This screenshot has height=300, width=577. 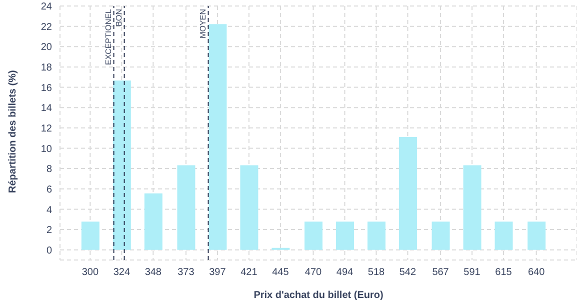 What do you see at coordinates (119, 17) in the screenshot?
I see `ref-line-label: BON` at bounding box center [119, 17].